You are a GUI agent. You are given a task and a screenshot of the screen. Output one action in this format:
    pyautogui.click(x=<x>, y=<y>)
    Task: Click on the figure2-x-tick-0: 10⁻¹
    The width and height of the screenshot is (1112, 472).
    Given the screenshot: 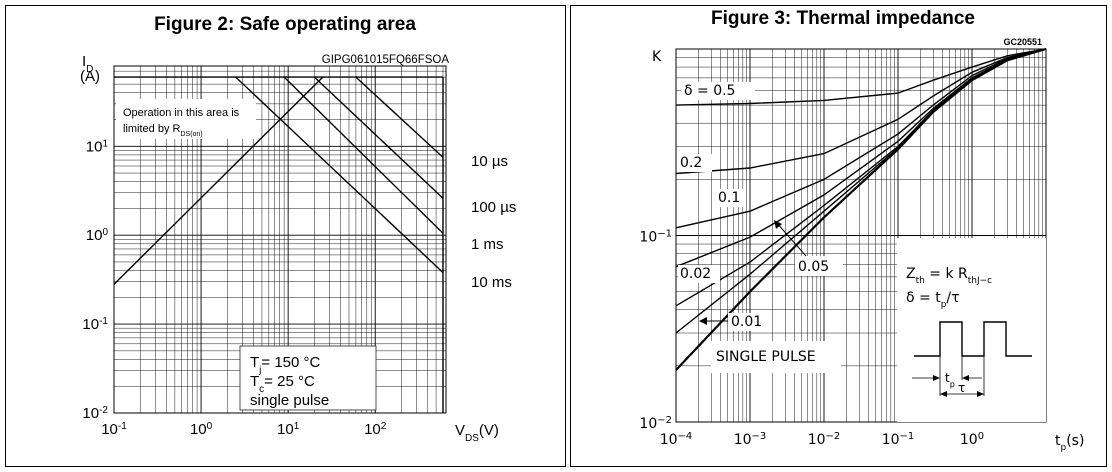 What is the action you would take?
    pyautogui.click(x=114, y=430)
    